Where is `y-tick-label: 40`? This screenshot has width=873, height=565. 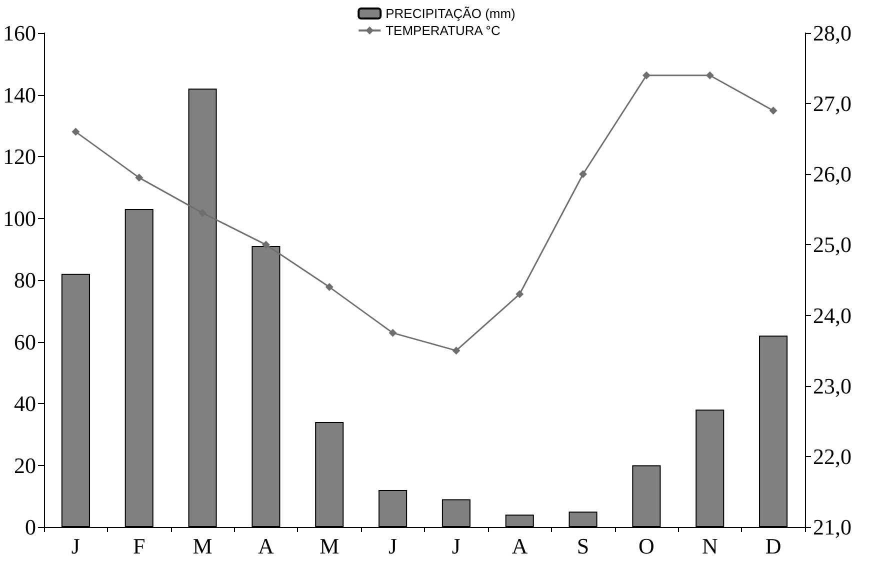
y-tick-label: 40 is located at coordinates (25, 403).